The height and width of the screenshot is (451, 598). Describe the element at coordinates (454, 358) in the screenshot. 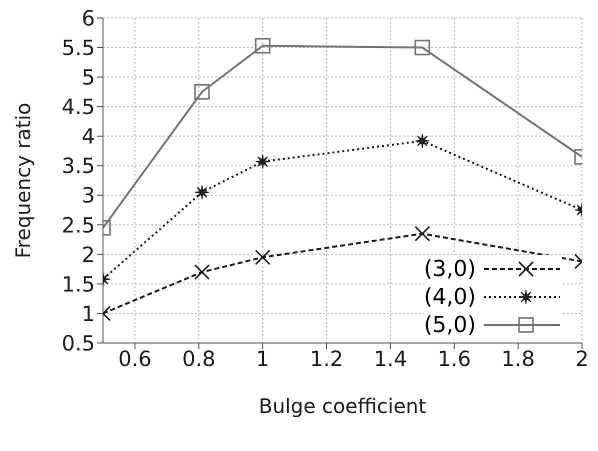

I see `x-tick-label: 1.6` at that location.